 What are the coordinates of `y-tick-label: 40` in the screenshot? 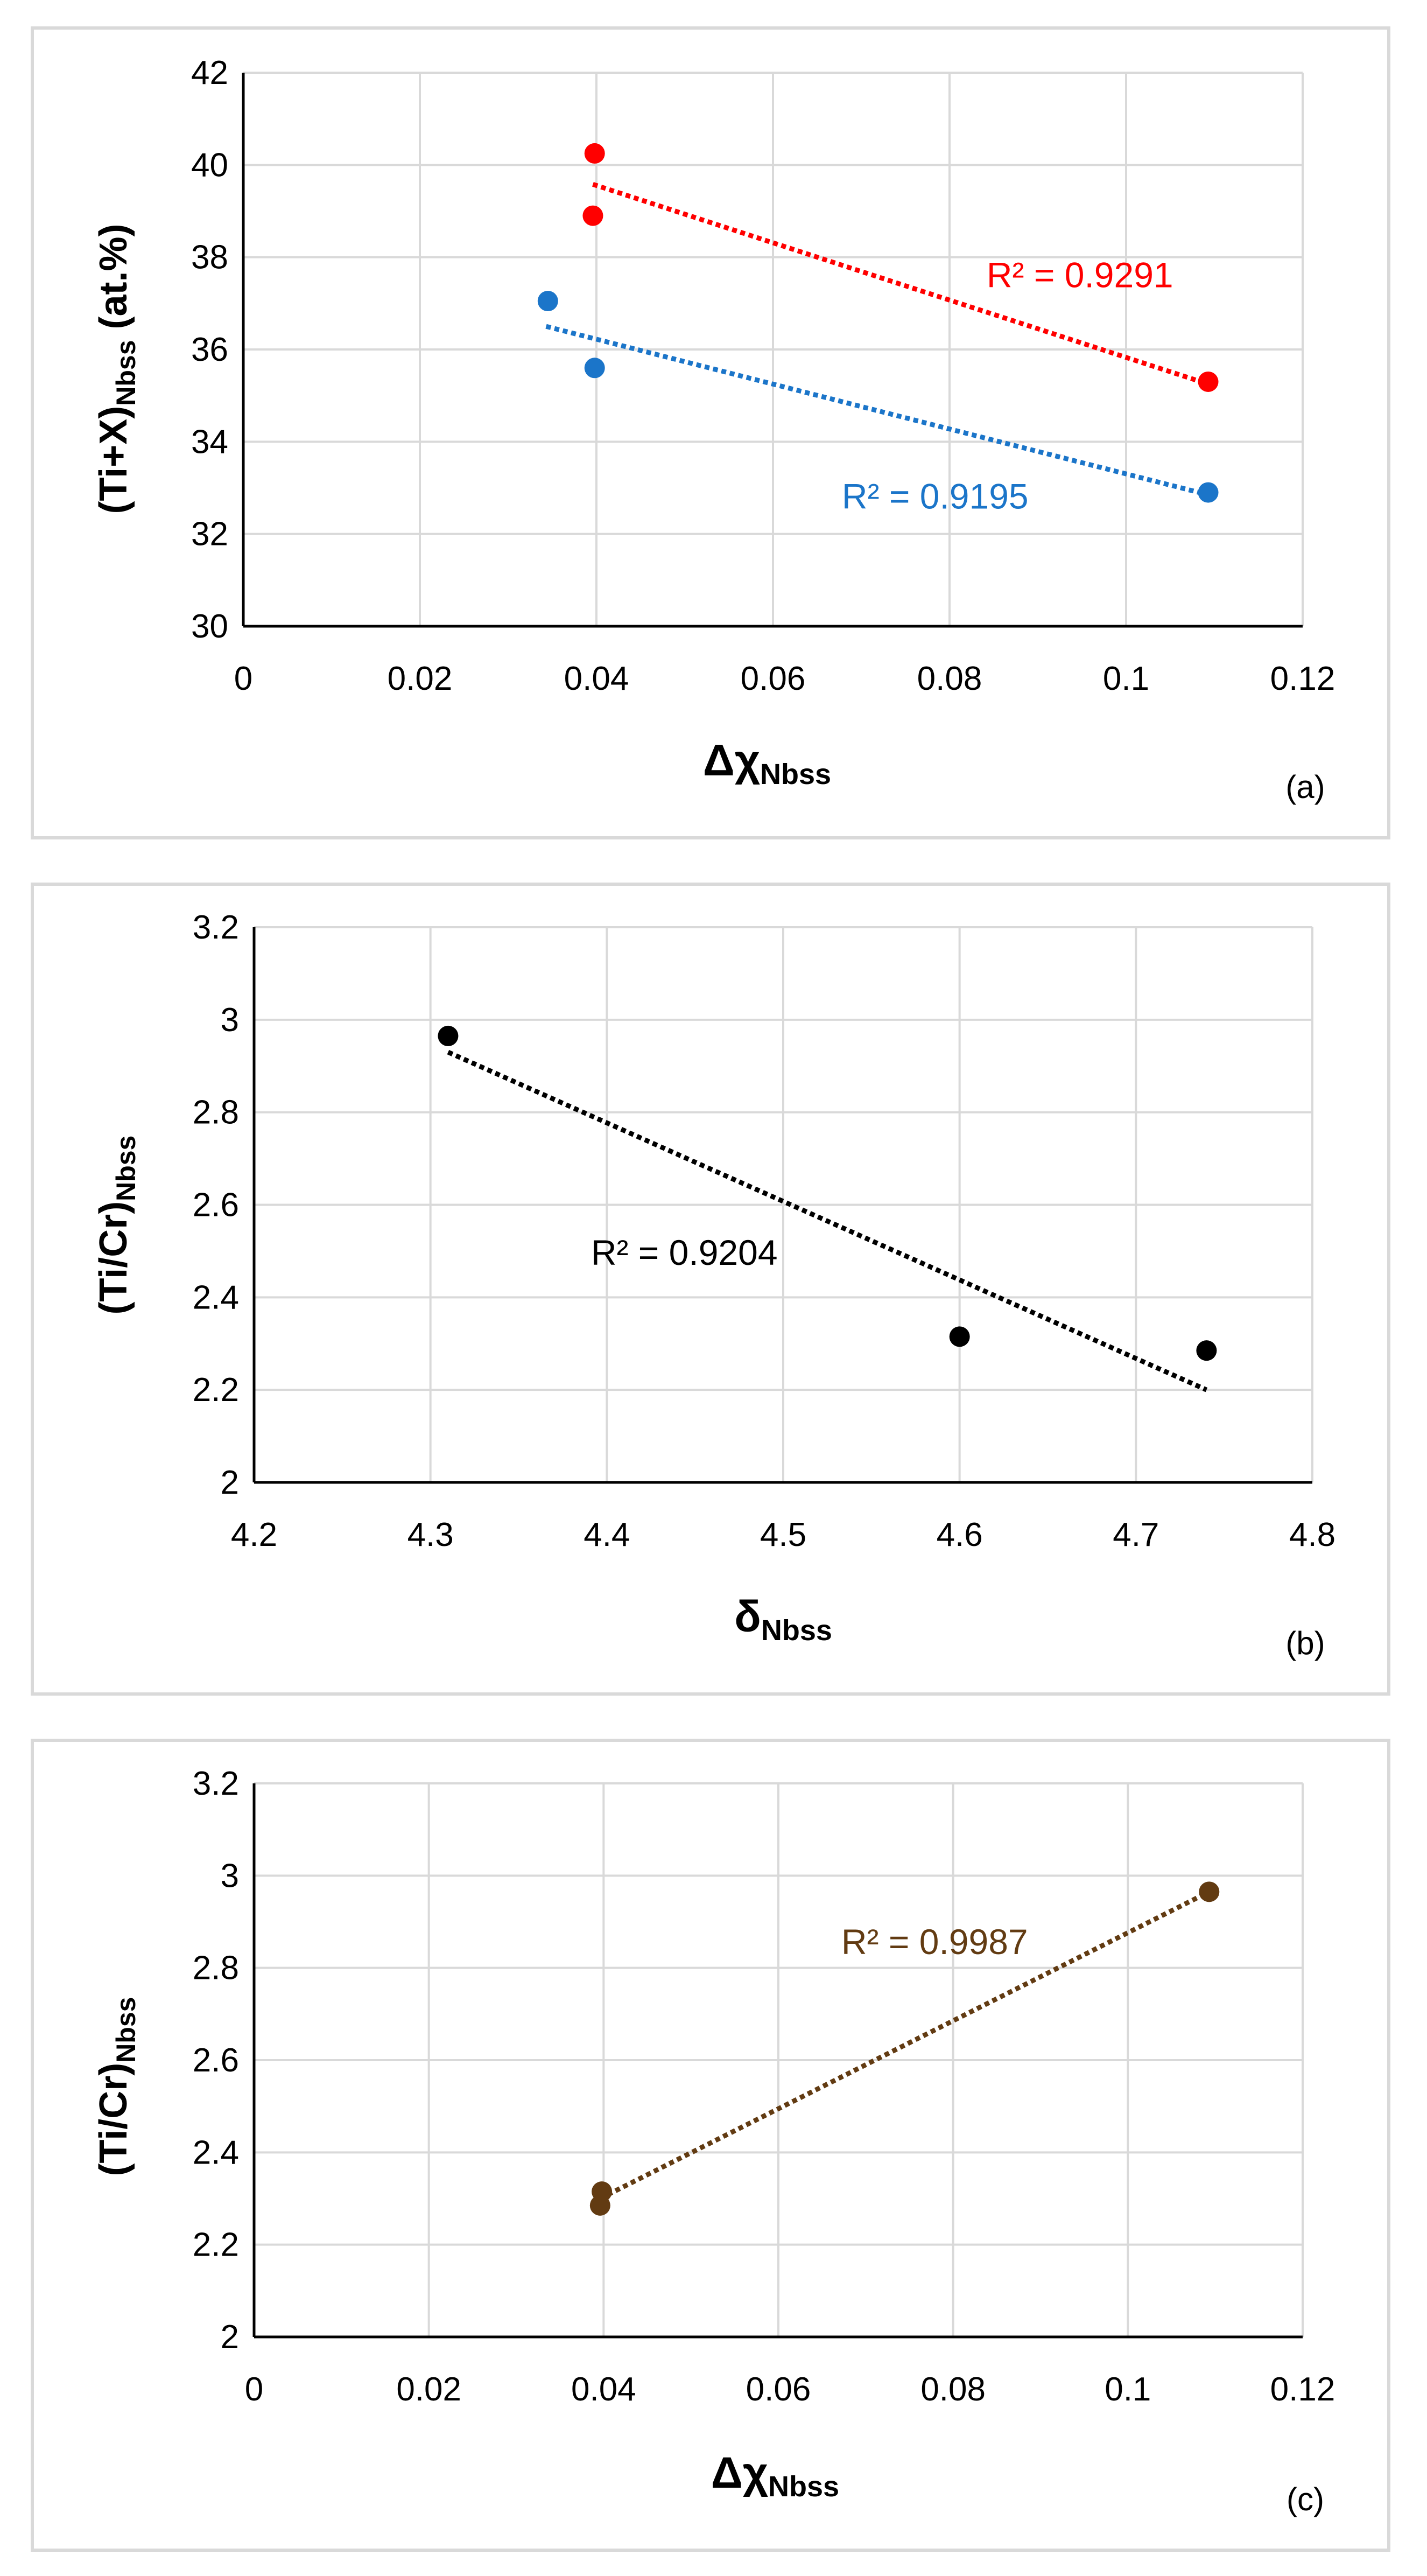 It's located at (209, 165).